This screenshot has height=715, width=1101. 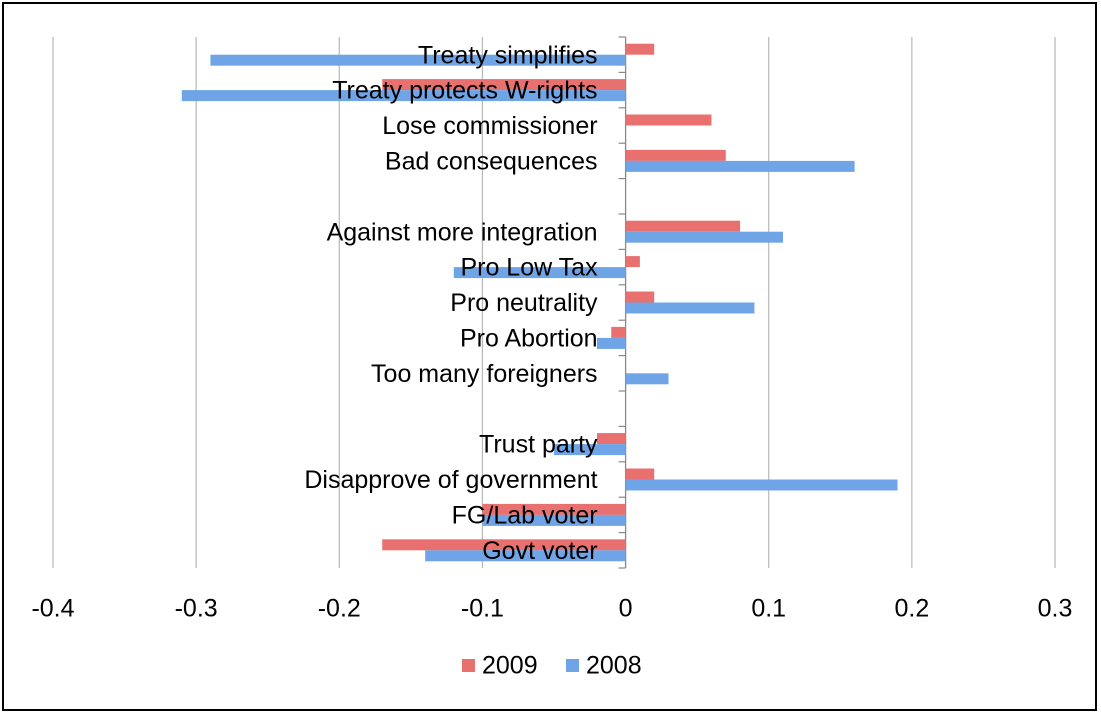 I want to click on category-label: Govt voter, so click(x=539, y=551).